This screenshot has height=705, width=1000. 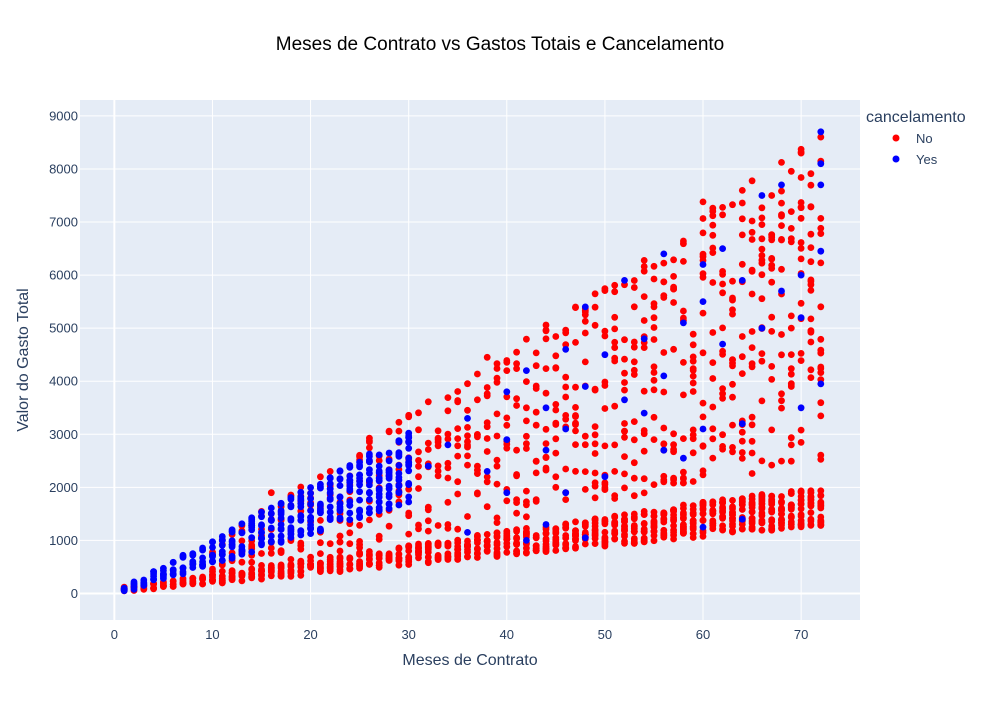 I want to click on legend-item-yes: Yes, so click(x=915, y=159).